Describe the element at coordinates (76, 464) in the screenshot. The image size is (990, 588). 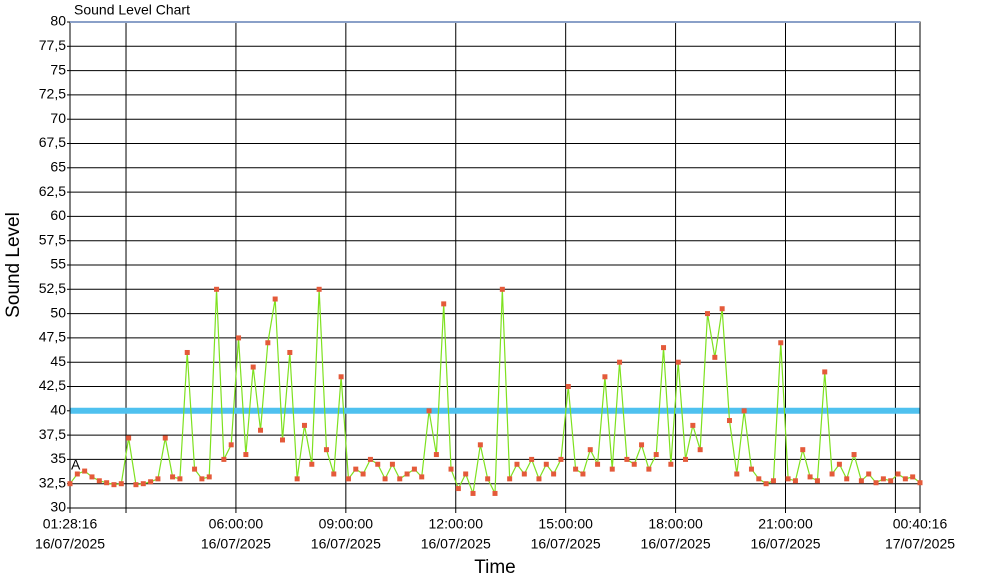
I see `annotation: A` at that location.